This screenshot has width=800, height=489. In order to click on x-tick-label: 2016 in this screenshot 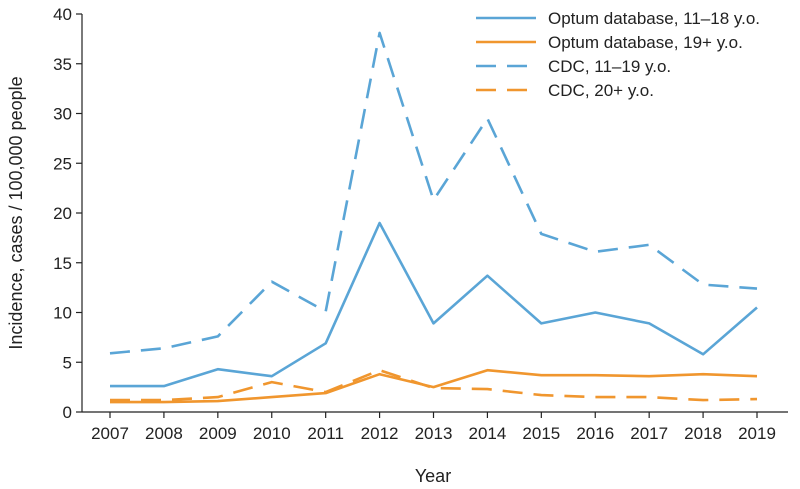, I will do `click(595, 433)`.